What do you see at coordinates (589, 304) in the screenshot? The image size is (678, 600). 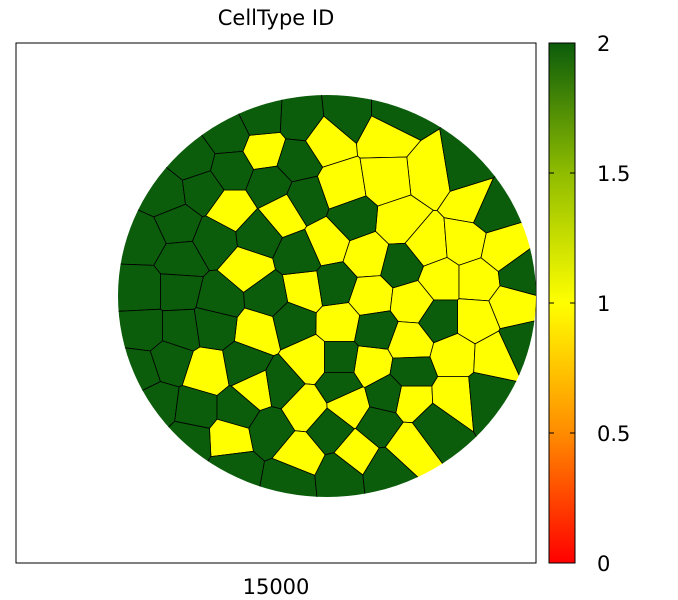 I see `colorbar-ticks: 0 0.5 1 1.5 2` at bounding box center [589, 304].